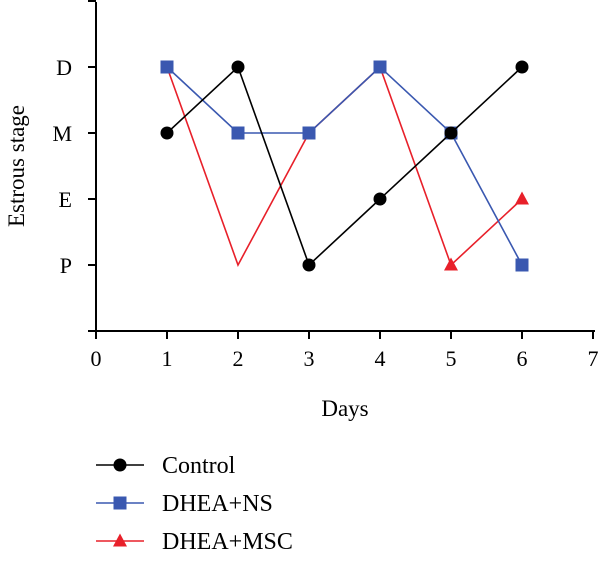  Describe the element at coordinates (62, 133) in the screenshot. I see `y-tick-label: M` at that location.